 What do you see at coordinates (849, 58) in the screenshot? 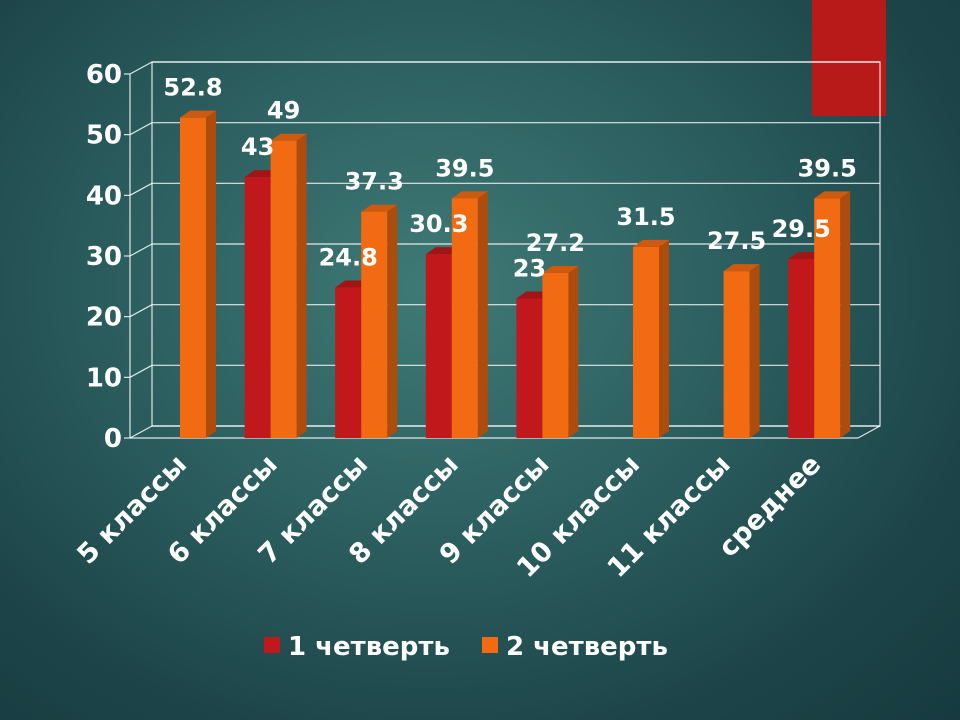
I see `corner-decoration` at bounding box center [849, 58].